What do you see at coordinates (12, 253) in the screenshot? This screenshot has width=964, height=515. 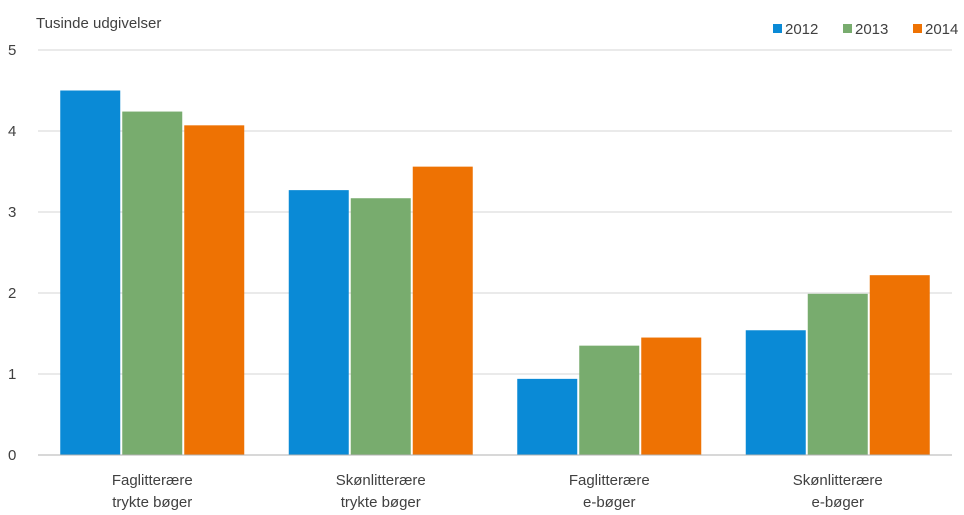 I see `y-axis-ticks: 0 1 2 3 4 5` at bounding box center [12, 253].